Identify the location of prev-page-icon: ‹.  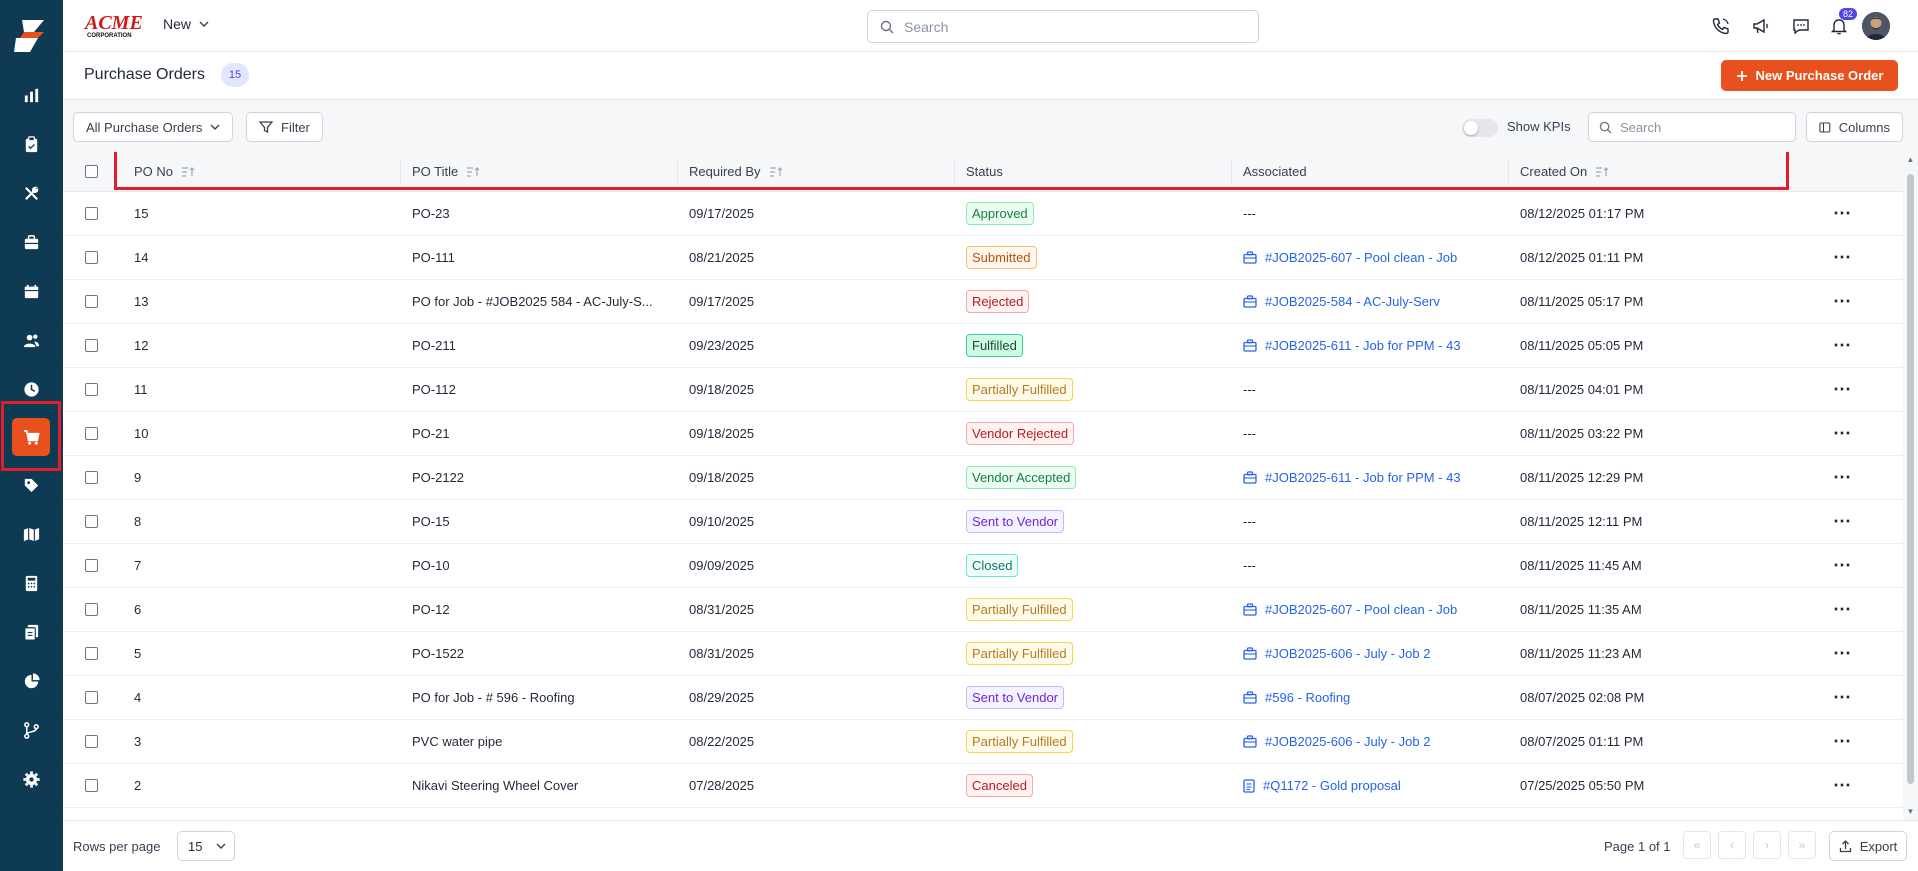
(1732, 845).